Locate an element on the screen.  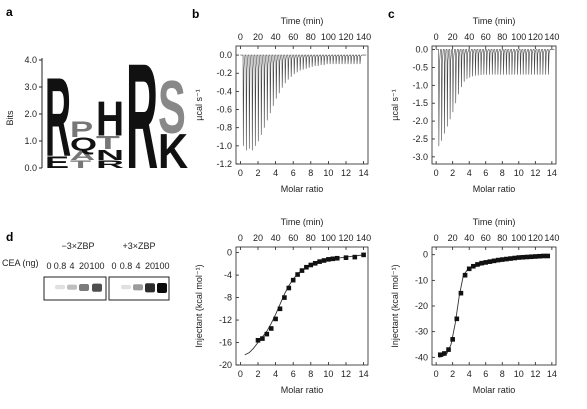
top-tick-label: 20 is located at coordinates (453, 37).